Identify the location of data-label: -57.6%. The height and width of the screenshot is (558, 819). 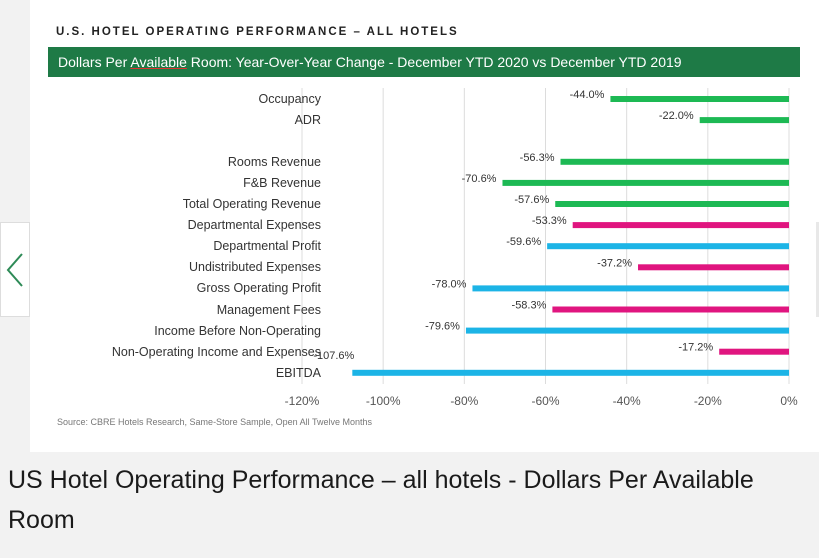
(531, 200).